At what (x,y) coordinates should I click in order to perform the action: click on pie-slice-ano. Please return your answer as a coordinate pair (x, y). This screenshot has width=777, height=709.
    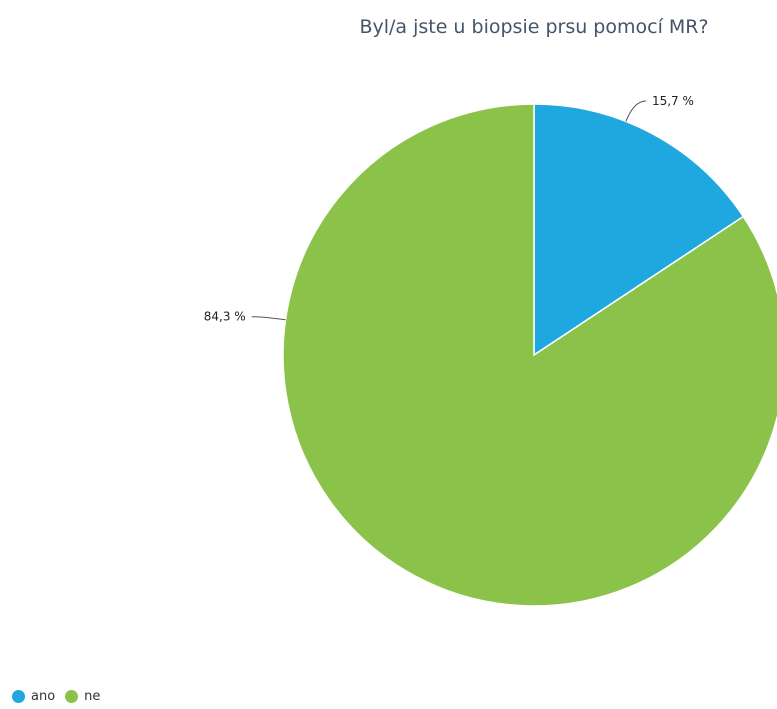
    Looking at the image, I should click on (639, 230).